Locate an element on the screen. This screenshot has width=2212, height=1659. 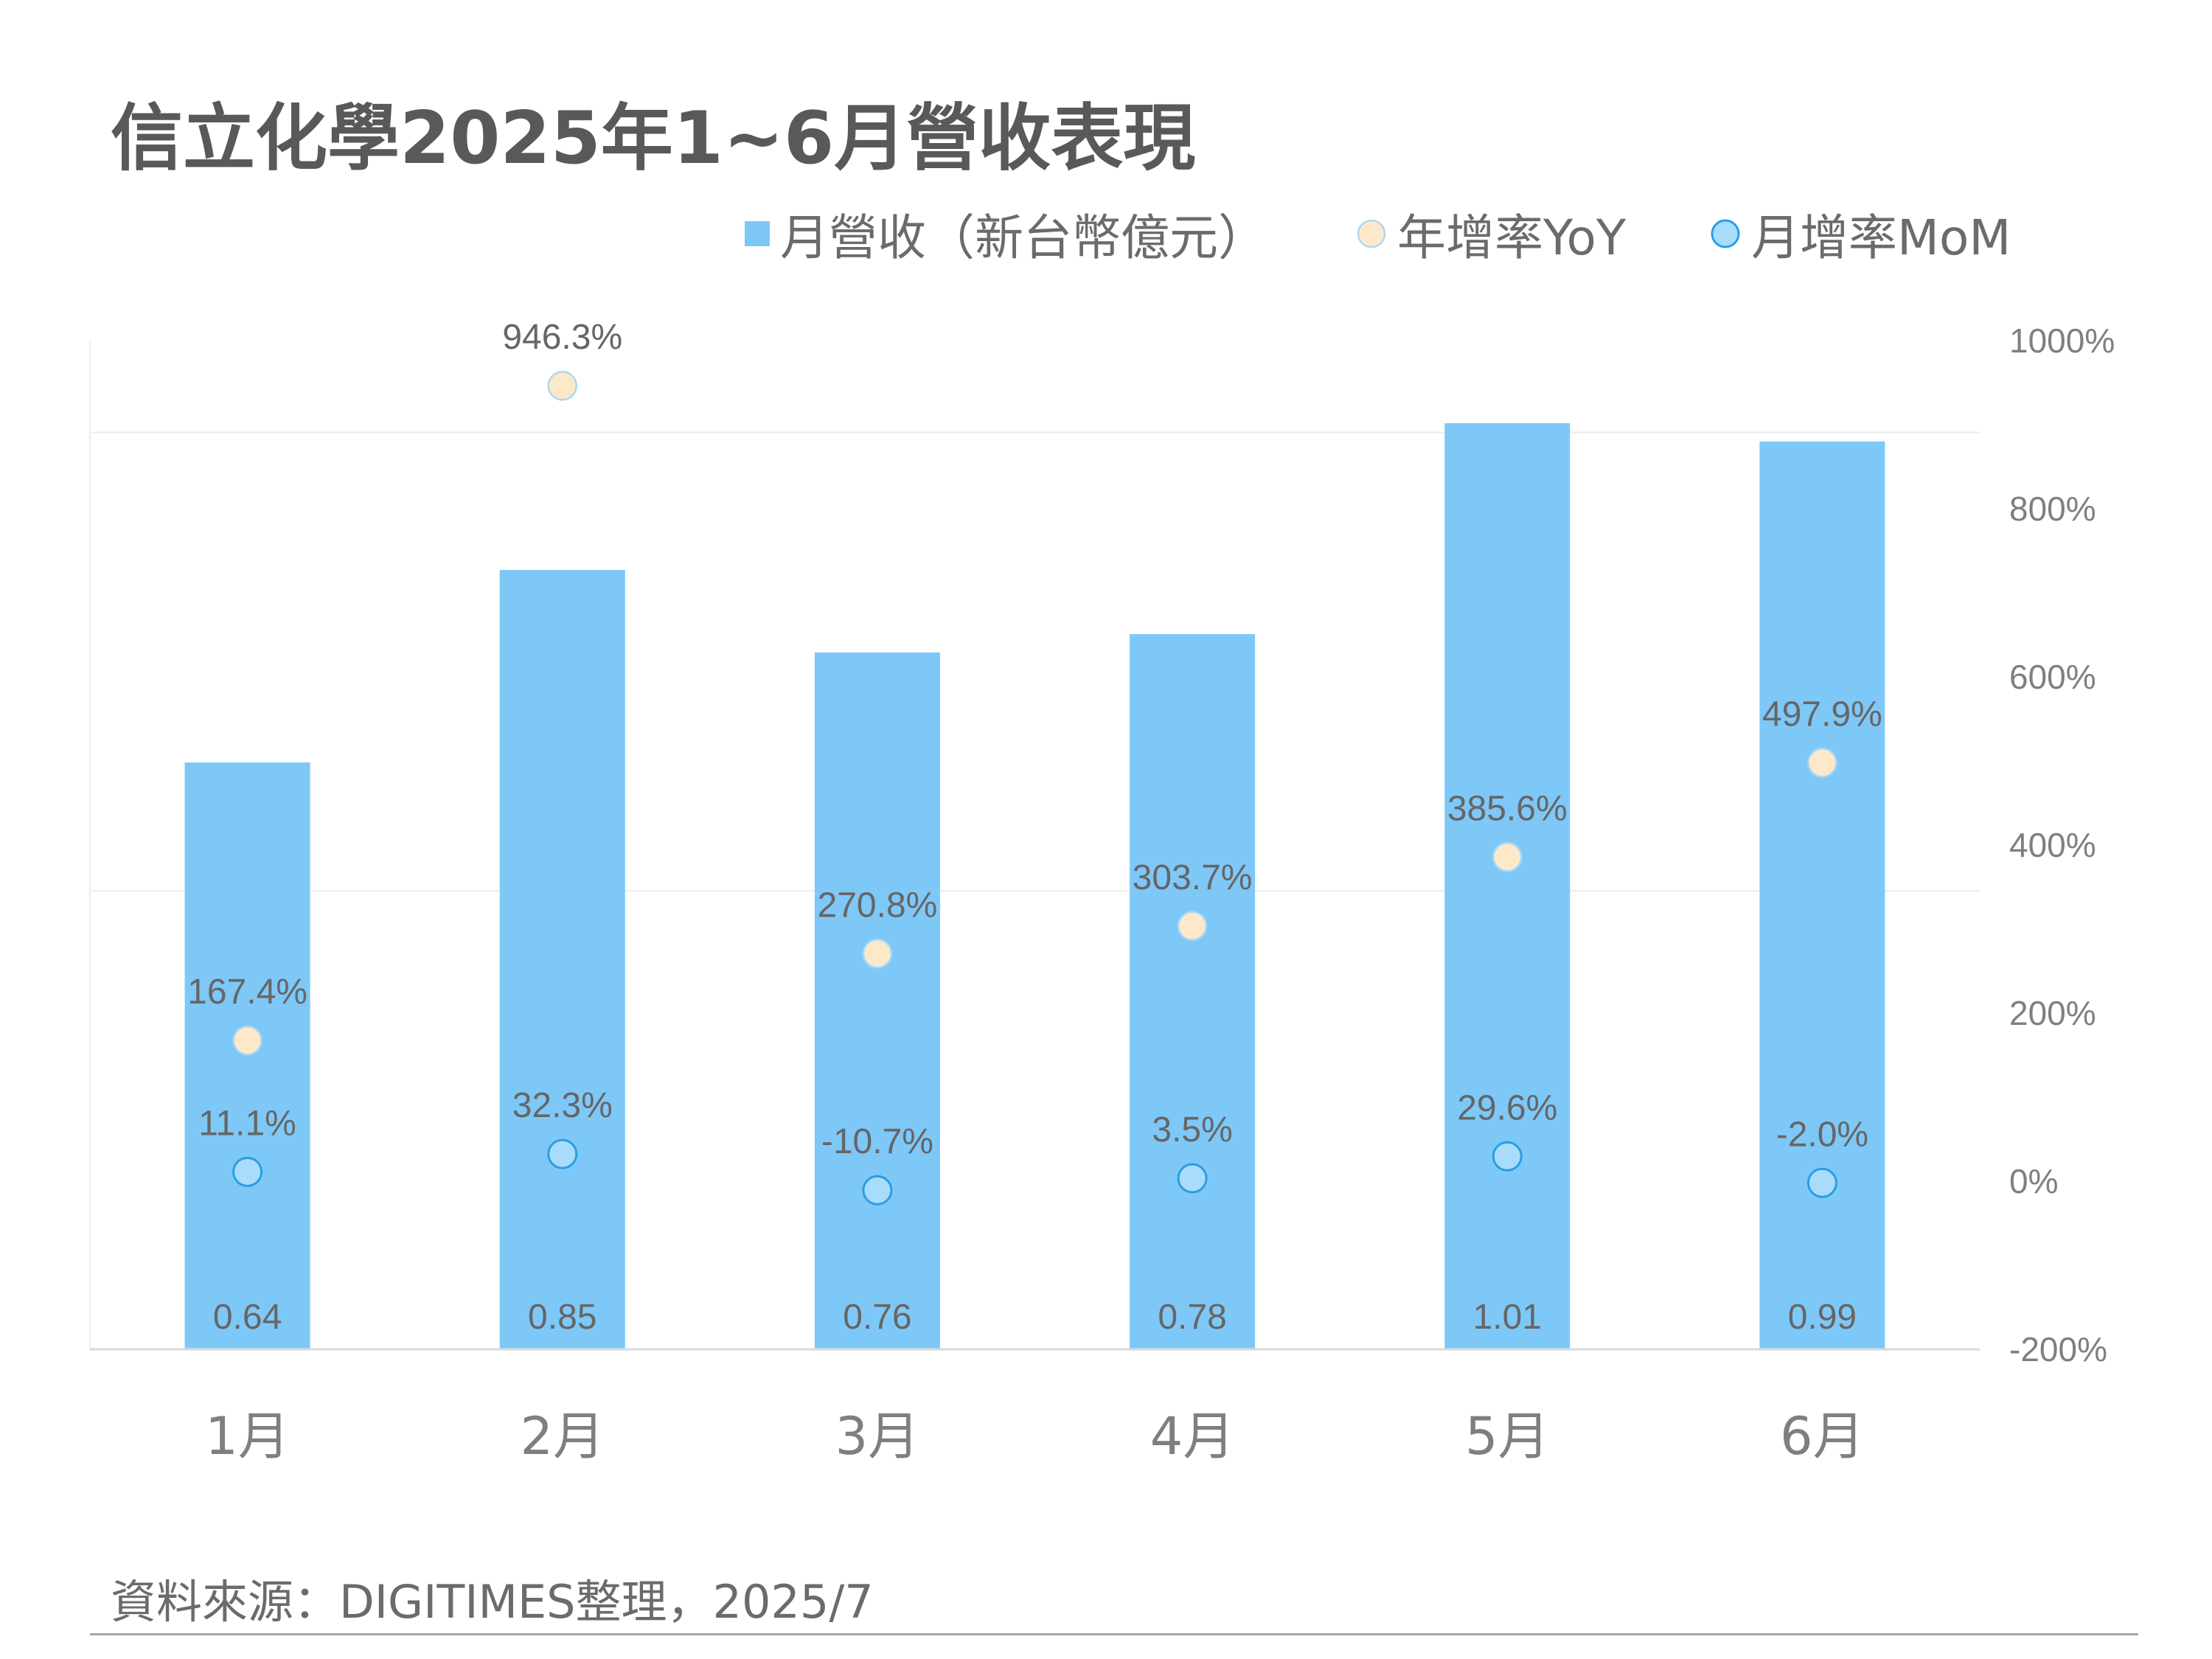
legend-marker-mom is located at coordinates (1725, 233).